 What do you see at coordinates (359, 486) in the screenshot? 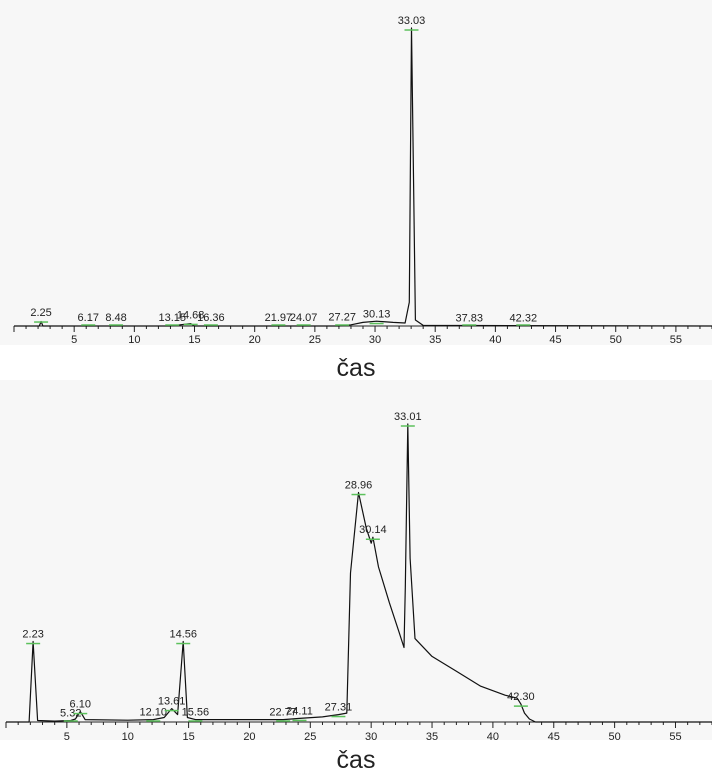
I see `peak-label: 28.96` at bounding box center [359, 486].